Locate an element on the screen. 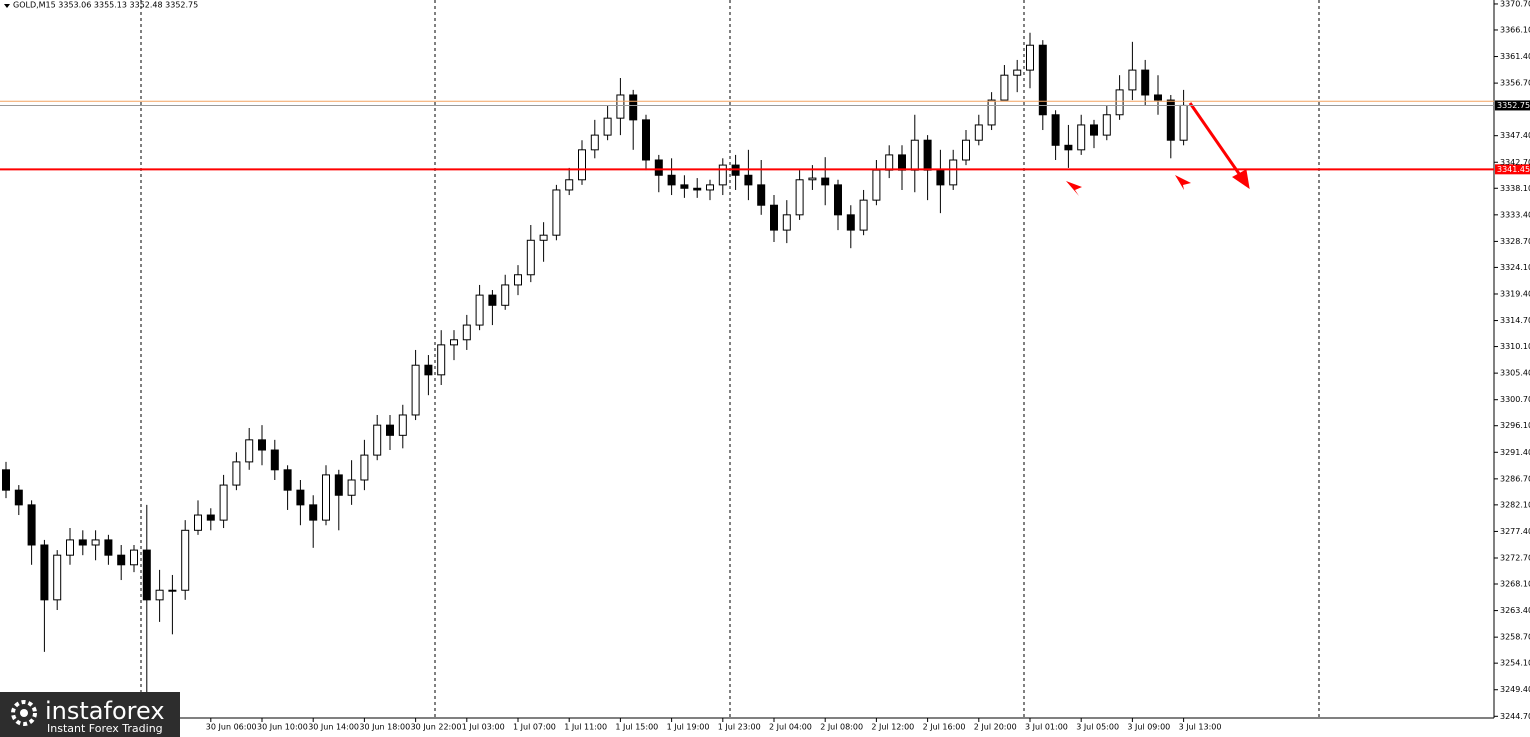  x-tick-label: 2 Jul 20:00 is located at coordinates (995, 727).